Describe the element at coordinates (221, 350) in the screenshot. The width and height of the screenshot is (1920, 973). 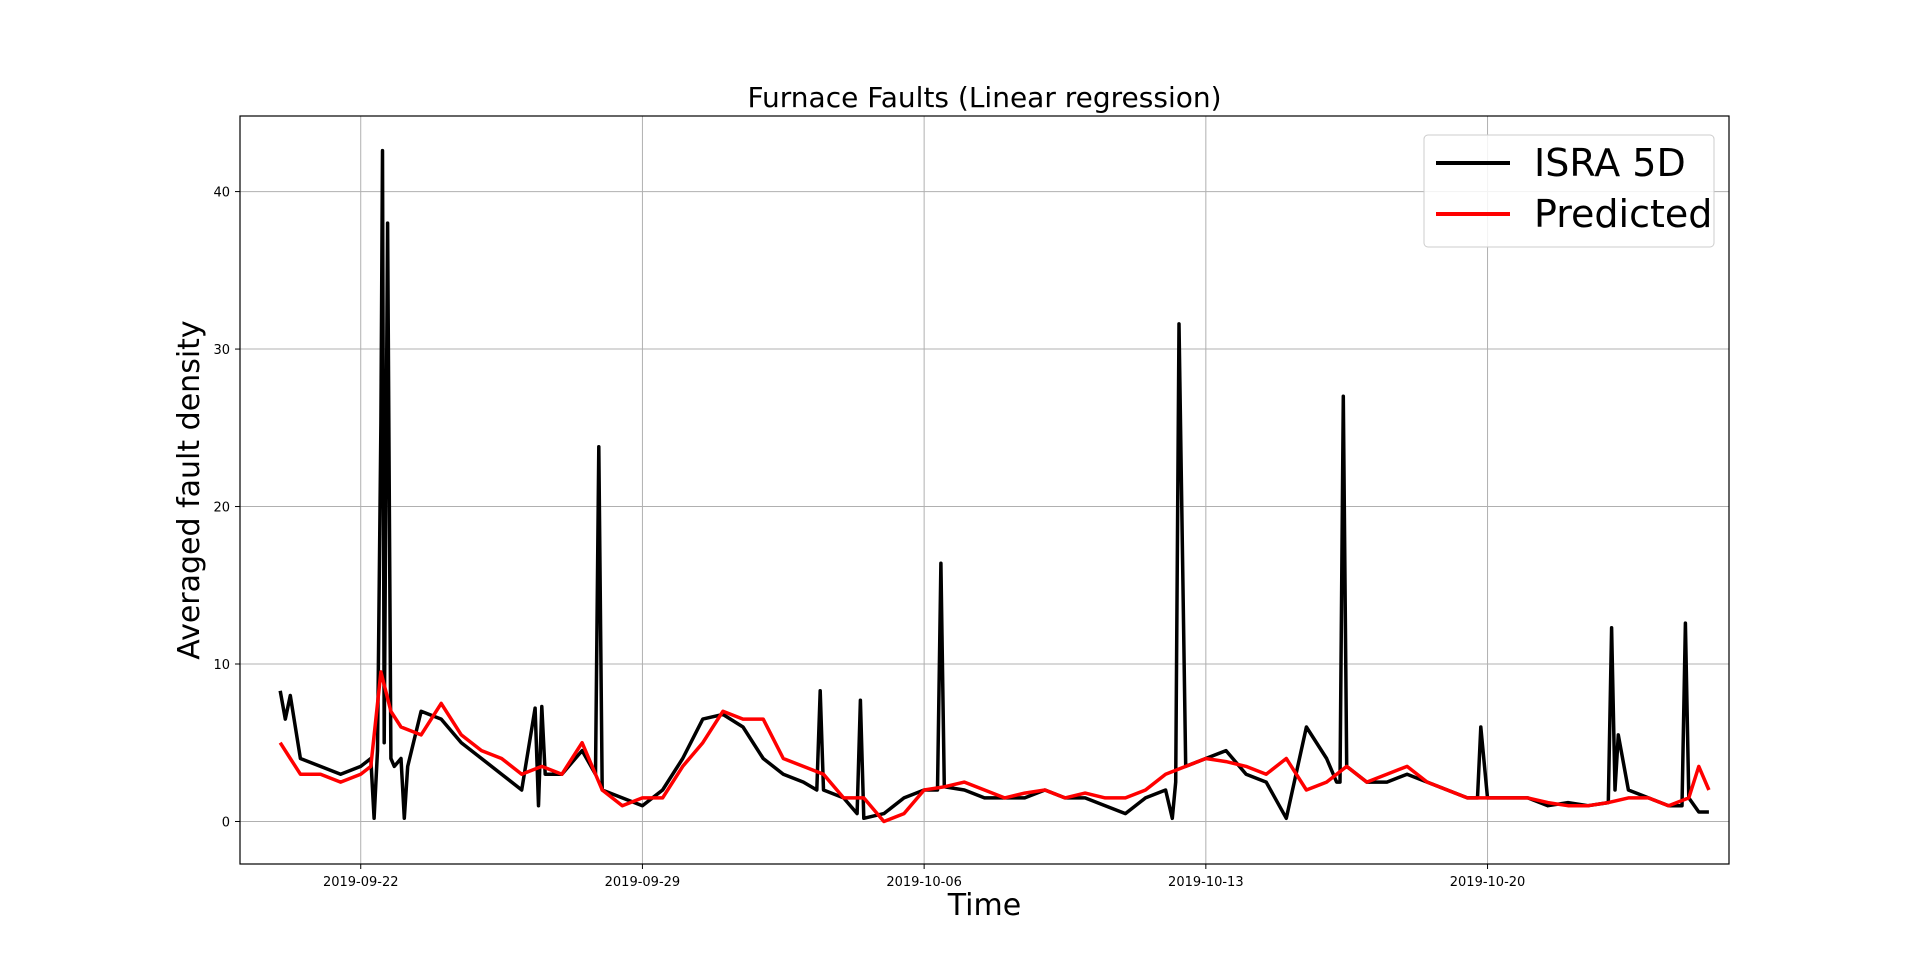
I see `y-tick-label: 30` at that location.